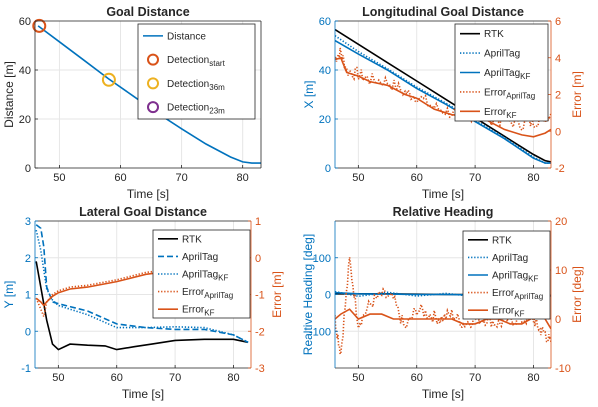 The width and height of the screenshot is (598, 407). Describe the element at coordinates (26, 369) in the screenshot. I see `y-tick-label: -1` at that location.